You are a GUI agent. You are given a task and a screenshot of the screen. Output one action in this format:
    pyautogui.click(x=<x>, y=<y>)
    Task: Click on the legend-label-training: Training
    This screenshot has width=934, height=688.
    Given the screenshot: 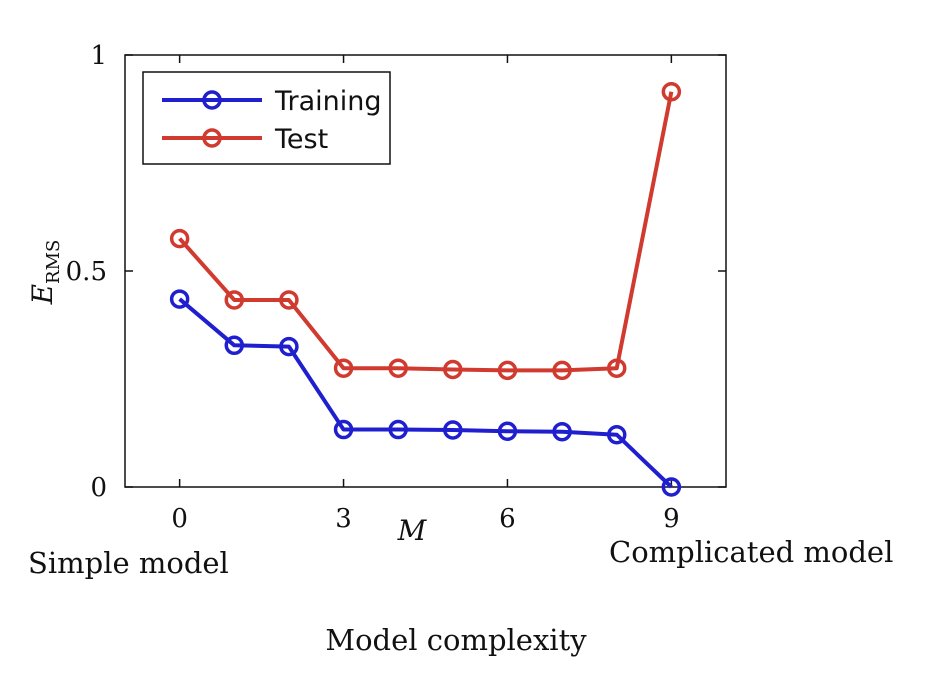 What is the action you would take?
    pyautogui.click(x=328, y=101)
    